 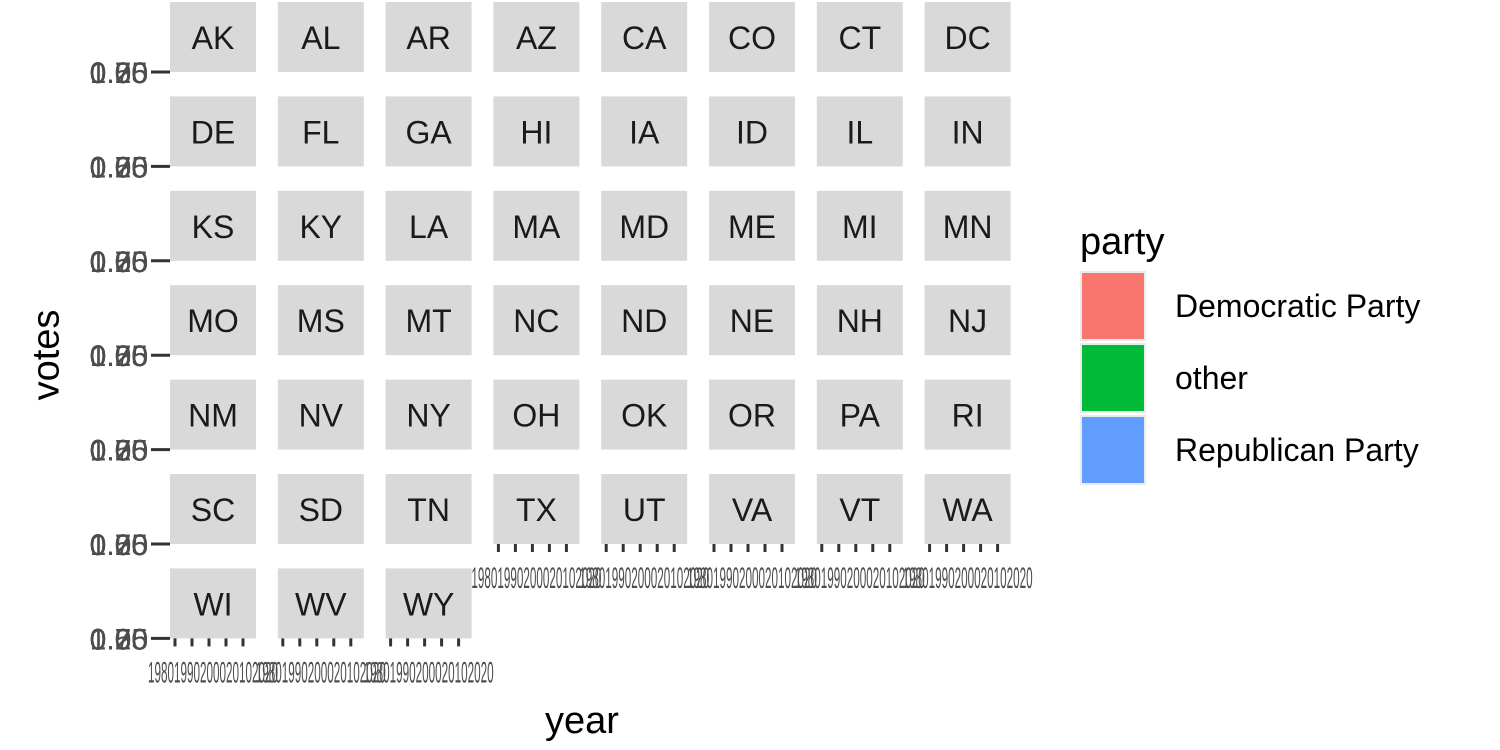 I want to click on strip-label-tn: TN, so click(x=428, y=510).